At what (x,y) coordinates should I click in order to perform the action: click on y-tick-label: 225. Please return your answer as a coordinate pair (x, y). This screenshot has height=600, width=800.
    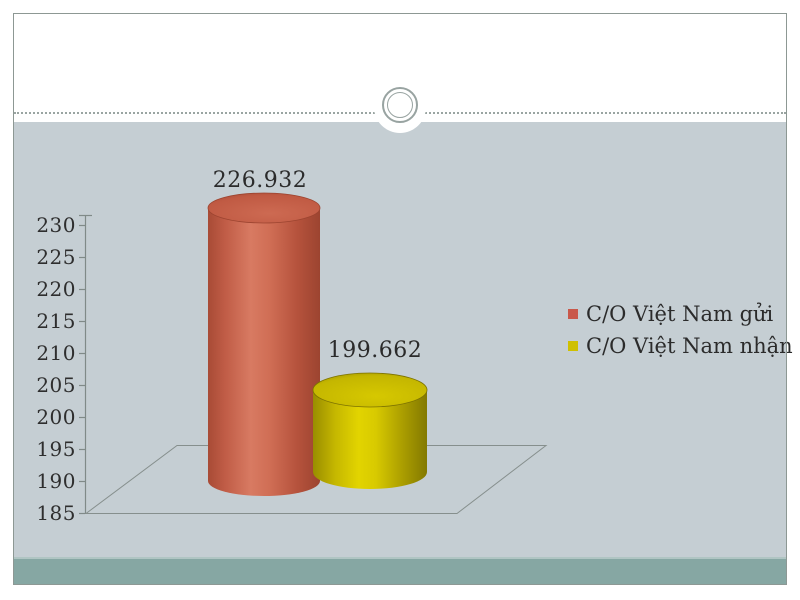
    Looking at the image, I should click on (56, 257).